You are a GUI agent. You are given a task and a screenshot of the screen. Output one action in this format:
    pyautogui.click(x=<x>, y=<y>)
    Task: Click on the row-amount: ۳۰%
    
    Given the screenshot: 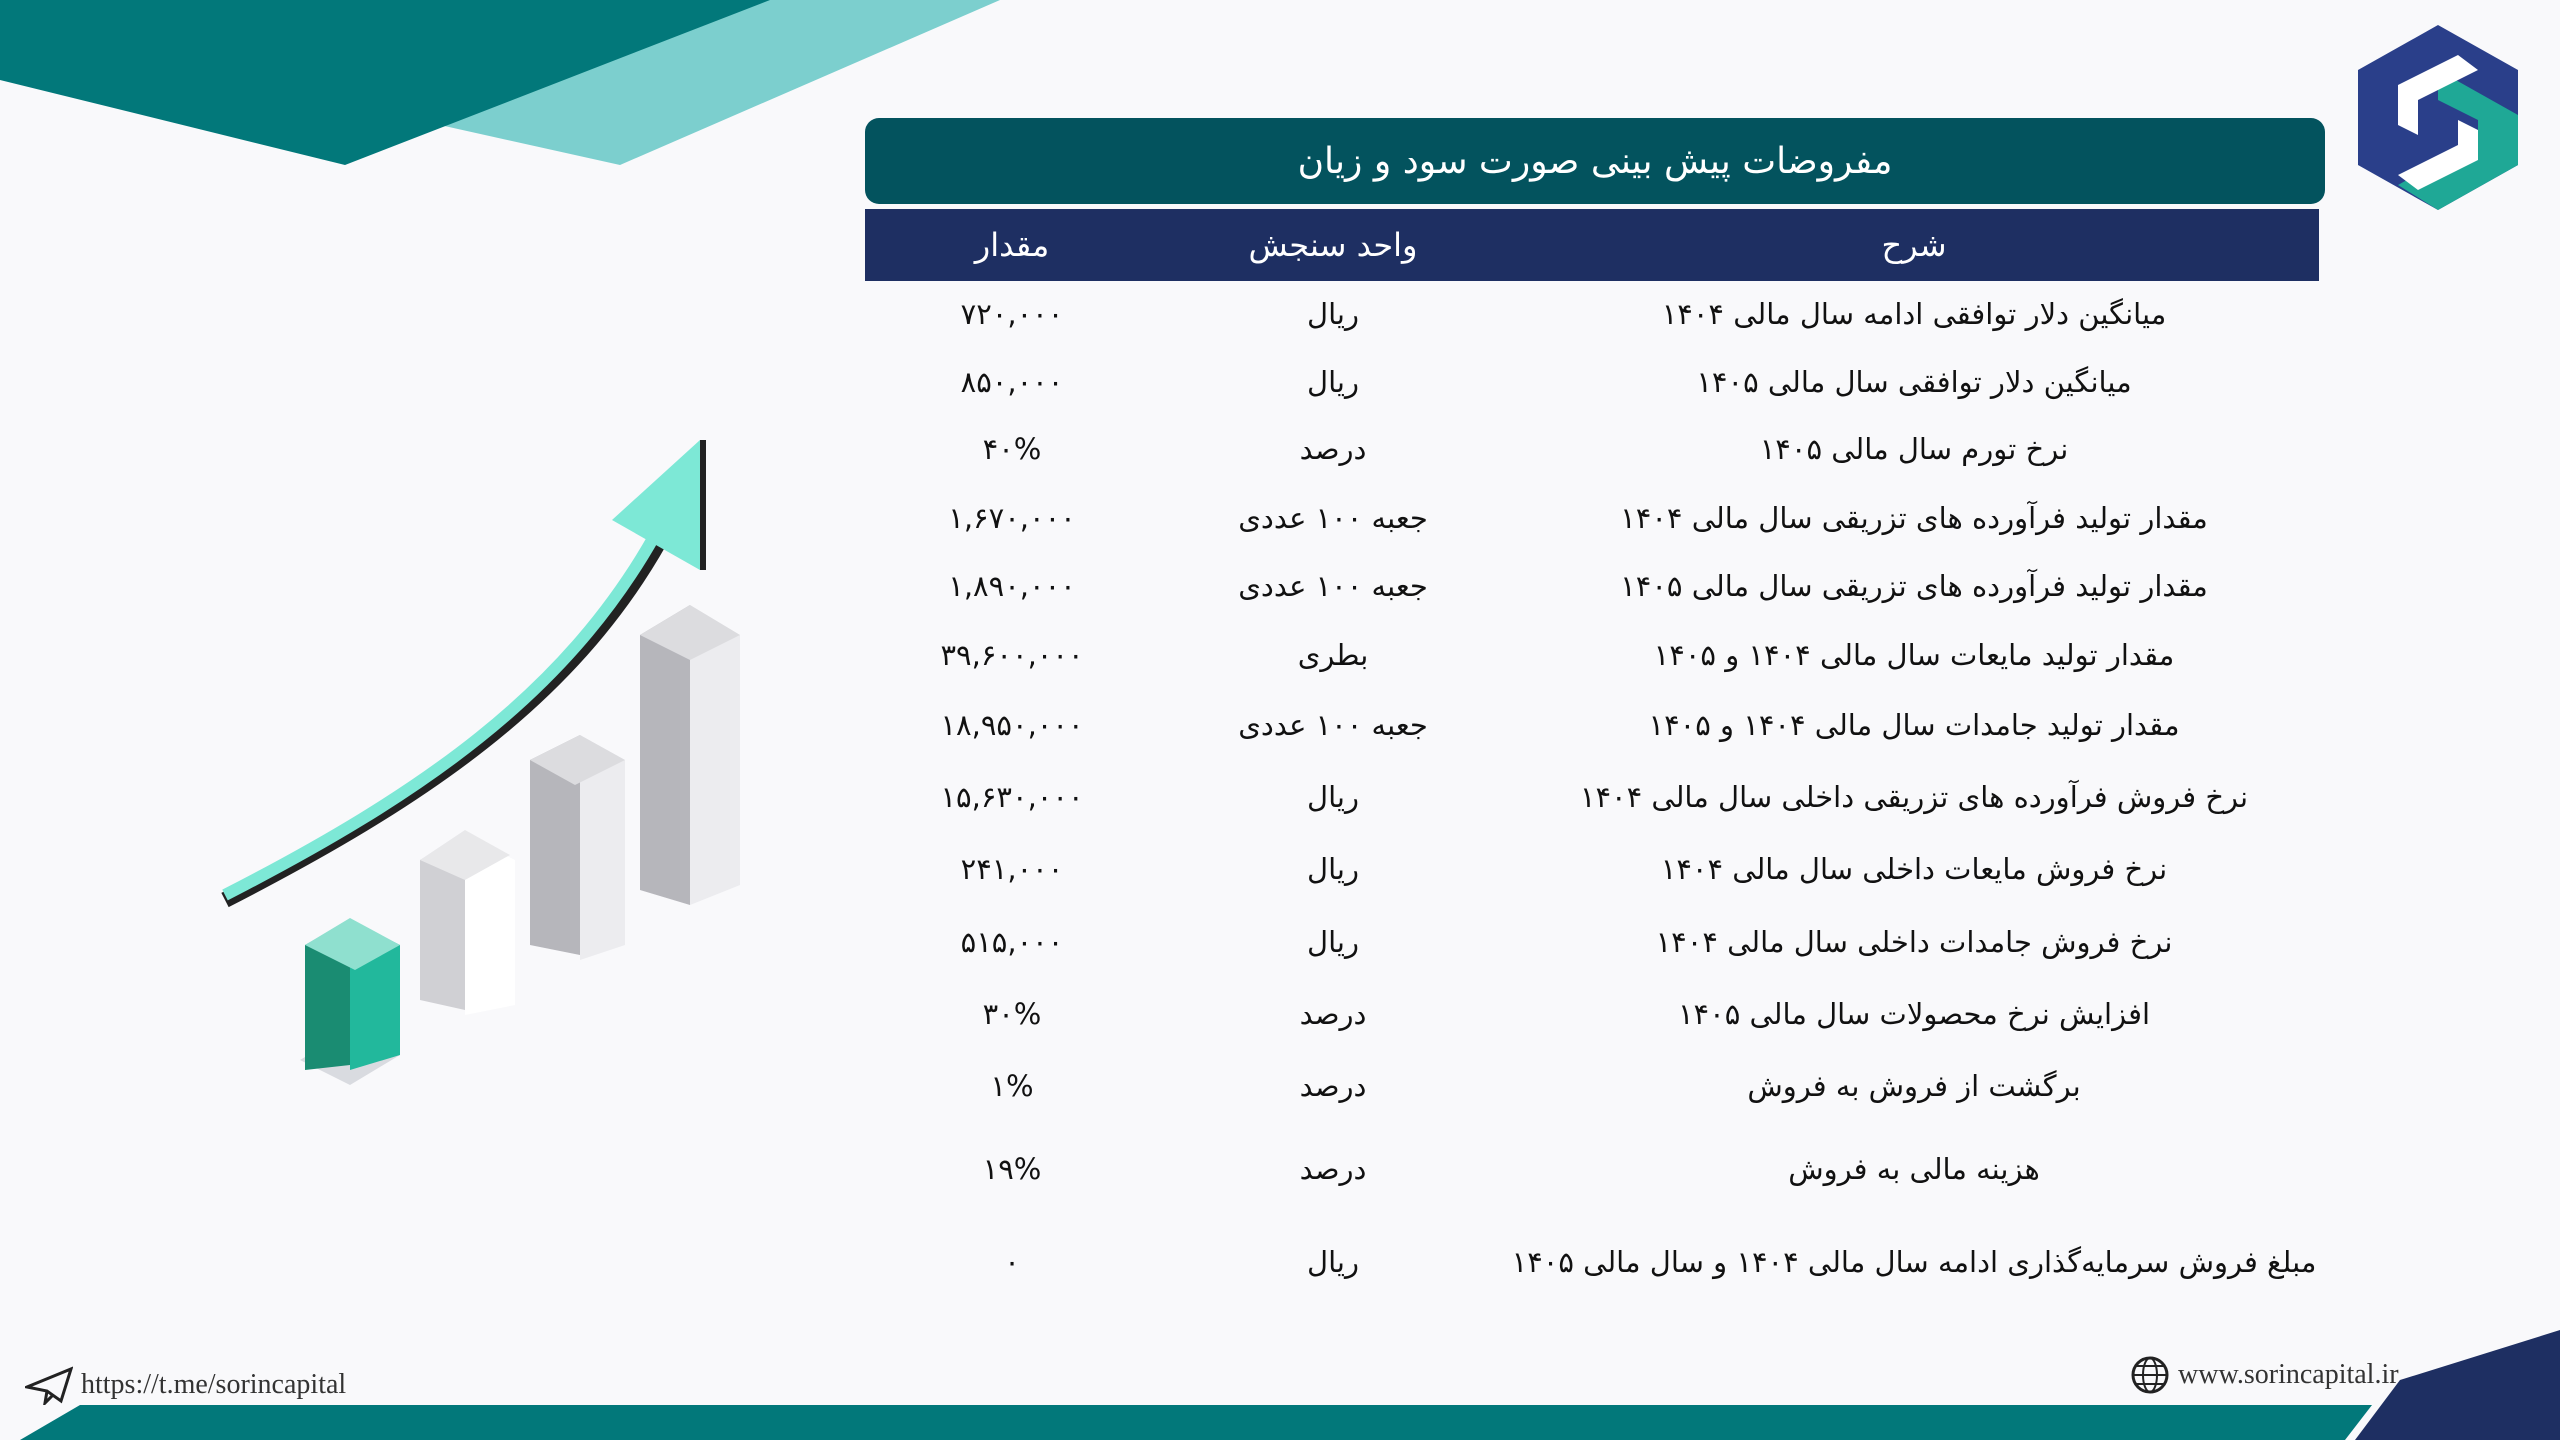 What is the action you would take?
    pyautogui.click(x=1012, y=1014)
    